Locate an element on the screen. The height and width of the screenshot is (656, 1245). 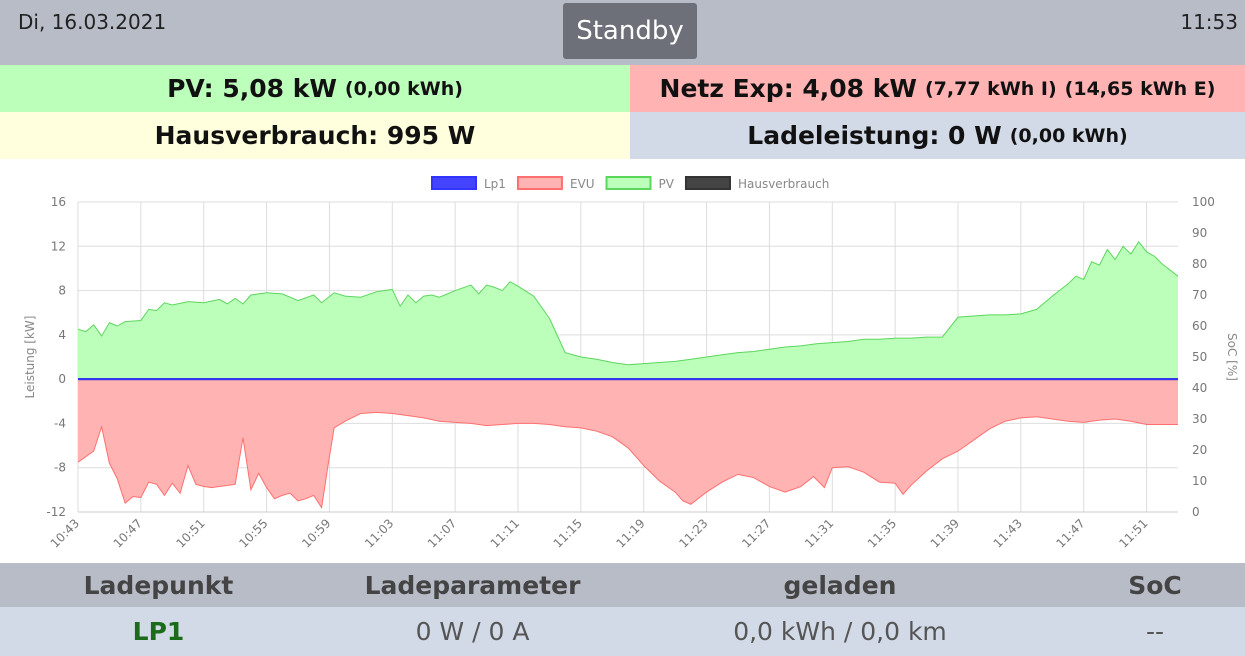
y2-tick-label: 0 is located at coordinates (1196, 512).